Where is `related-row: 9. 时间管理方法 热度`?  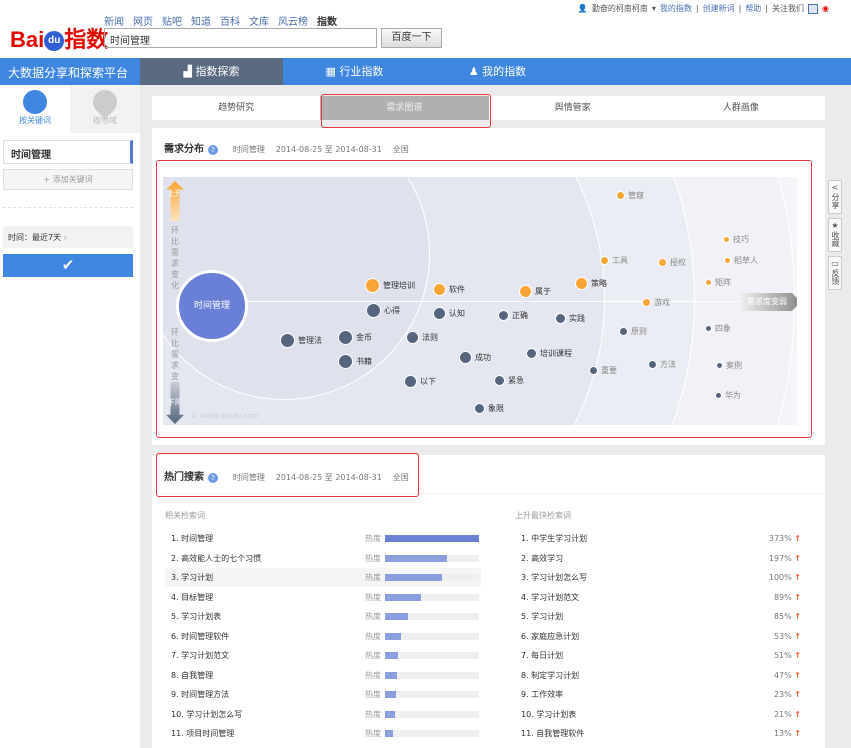 related-row: 9. 时间管理方法 热度 is located at coordinates (323, 694).